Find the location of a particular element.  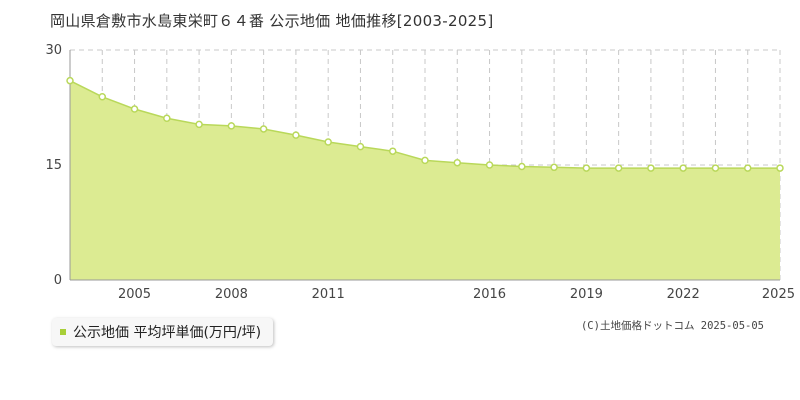

x-tick-label: 2005 is located at coordinates (134, 294).